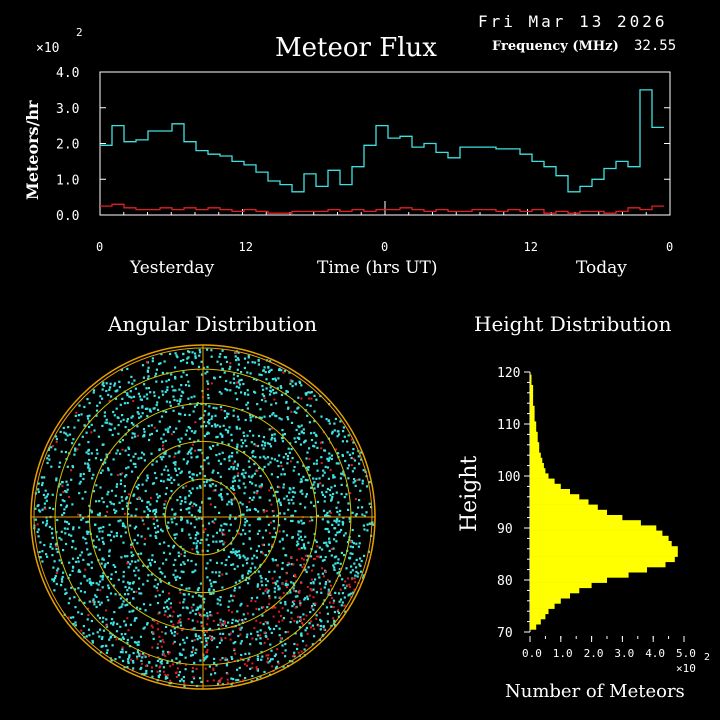 This screenshot has width=720, height=720. Describe the element at coordinates (505, 529) in the screenshot. I see `height-ytick-label: 90` at that location.